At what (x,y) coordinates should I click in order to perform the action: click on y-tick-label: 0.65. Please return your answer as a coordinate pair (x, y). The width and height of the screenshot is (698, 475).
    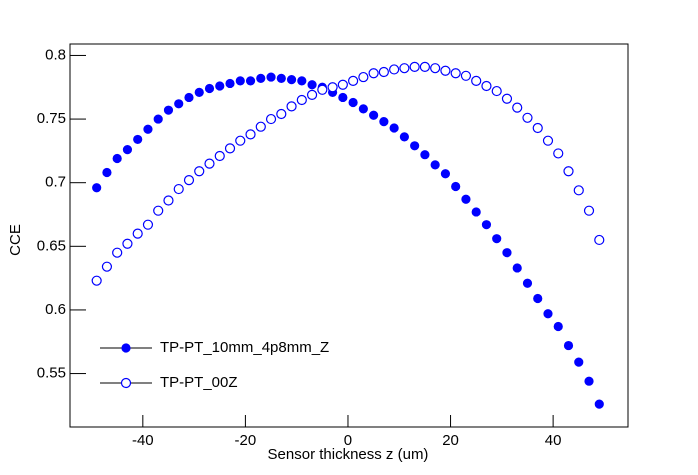
    Looking at the image, I should click on (51, 245).